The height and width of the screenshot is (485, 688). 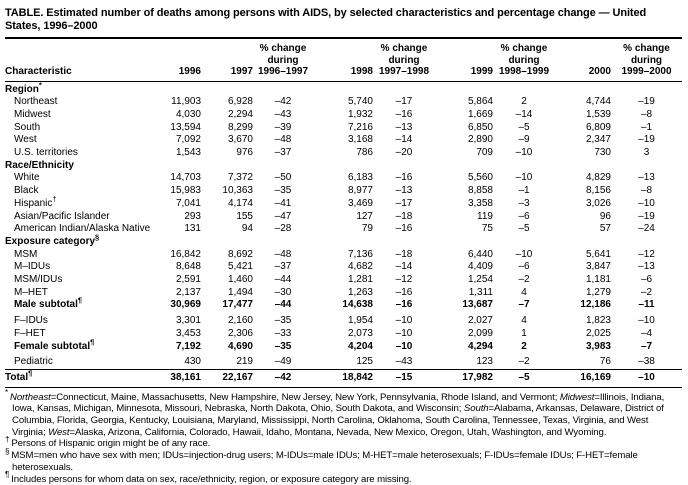 I want to click on cell-value: 127, so click(x=364, y=216).